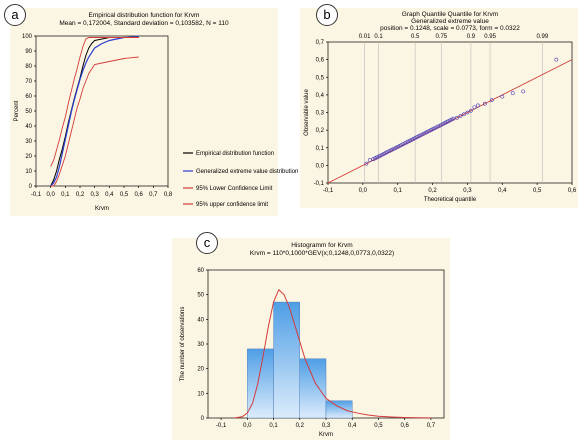 Image resolution: width=580 pixels, height=443 pixels. I want to click on chart-b-top-tick-label: 0.99, so click(543, 37).